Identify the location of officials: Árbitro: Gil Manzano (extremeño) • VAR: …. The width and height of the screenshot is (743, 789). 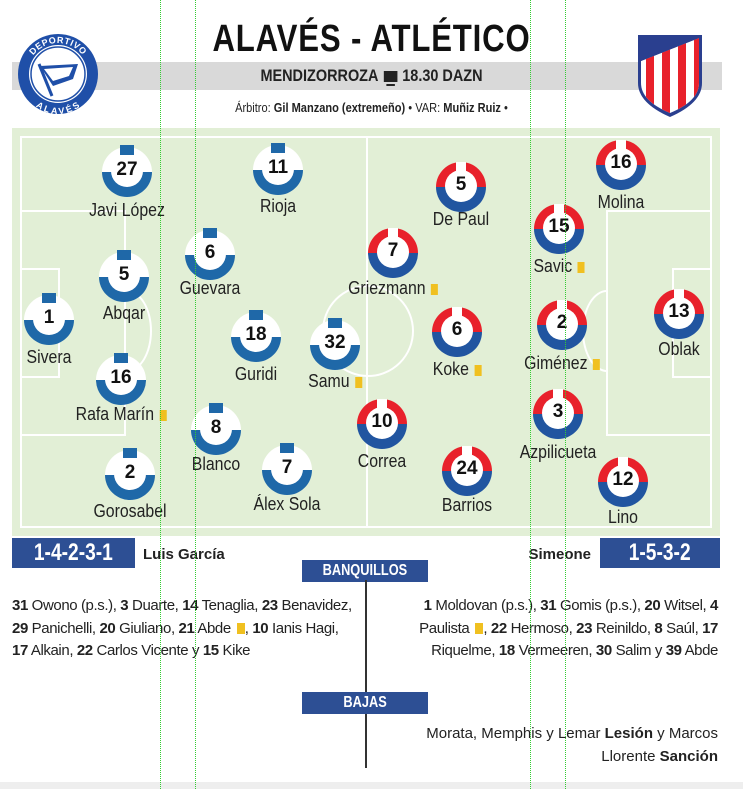
(371, 107).